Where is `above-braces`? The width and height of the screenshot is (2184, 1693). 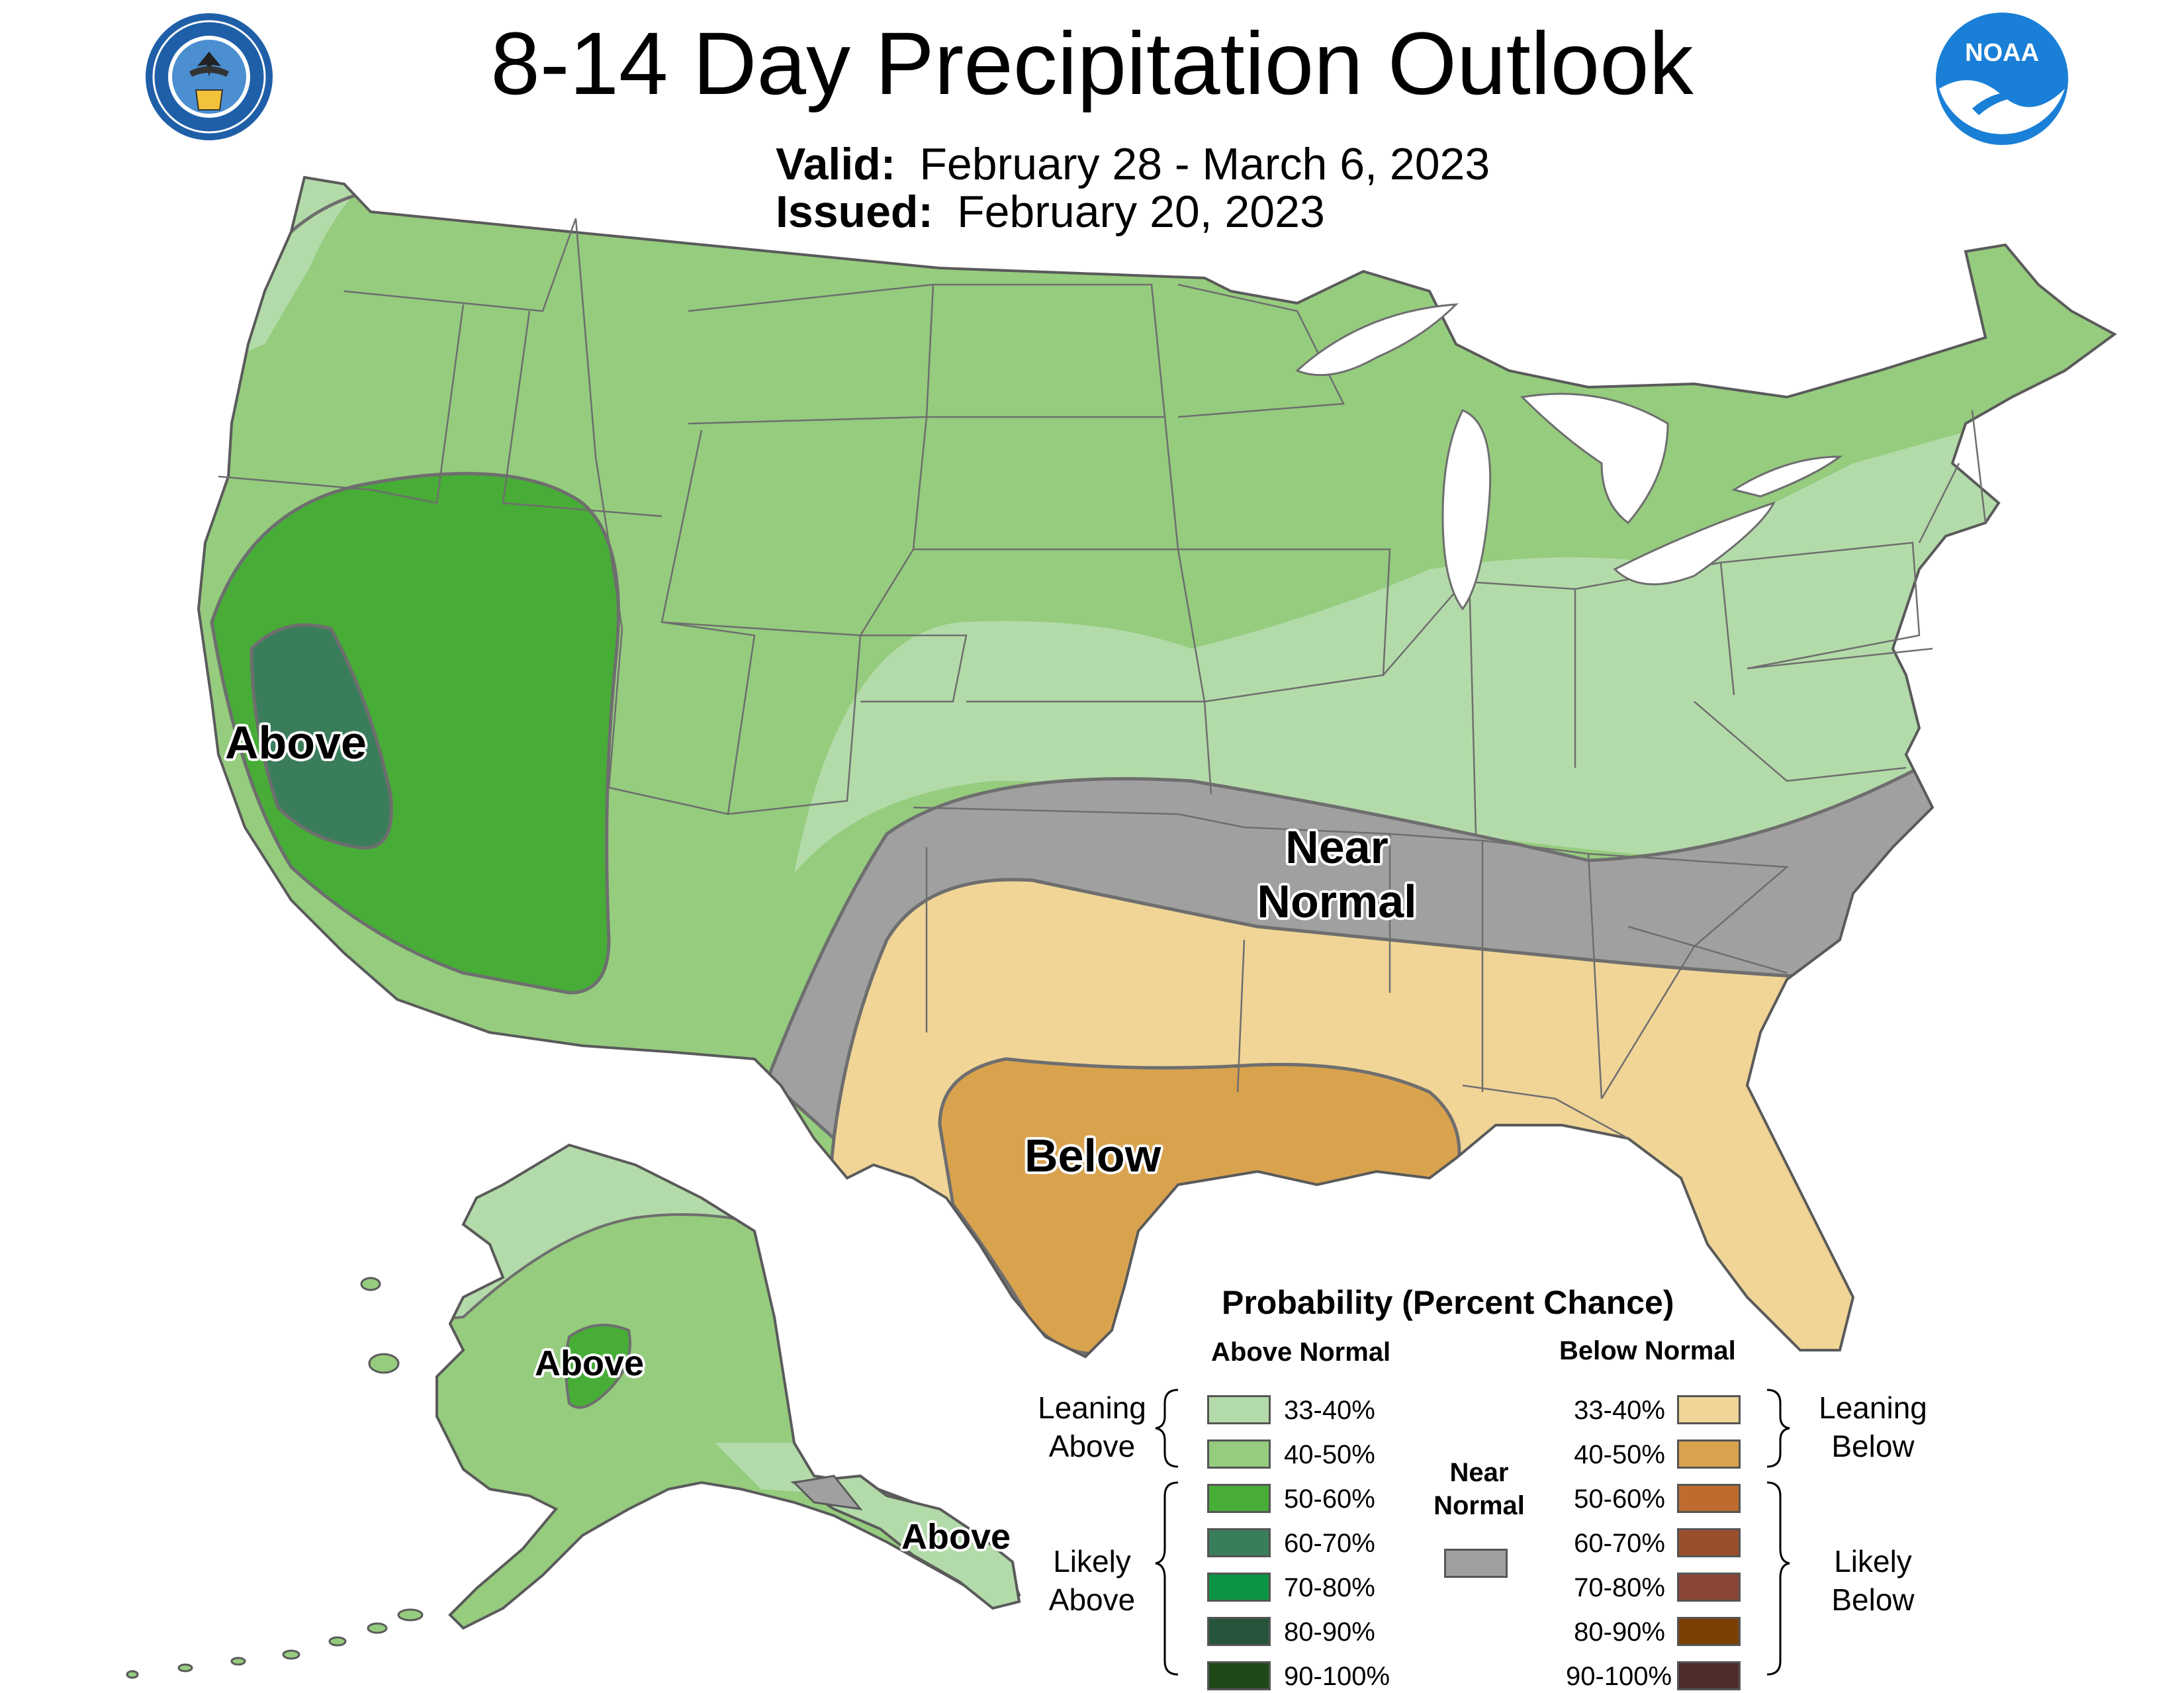
above-braces is located at coordinates (1167, 1532).